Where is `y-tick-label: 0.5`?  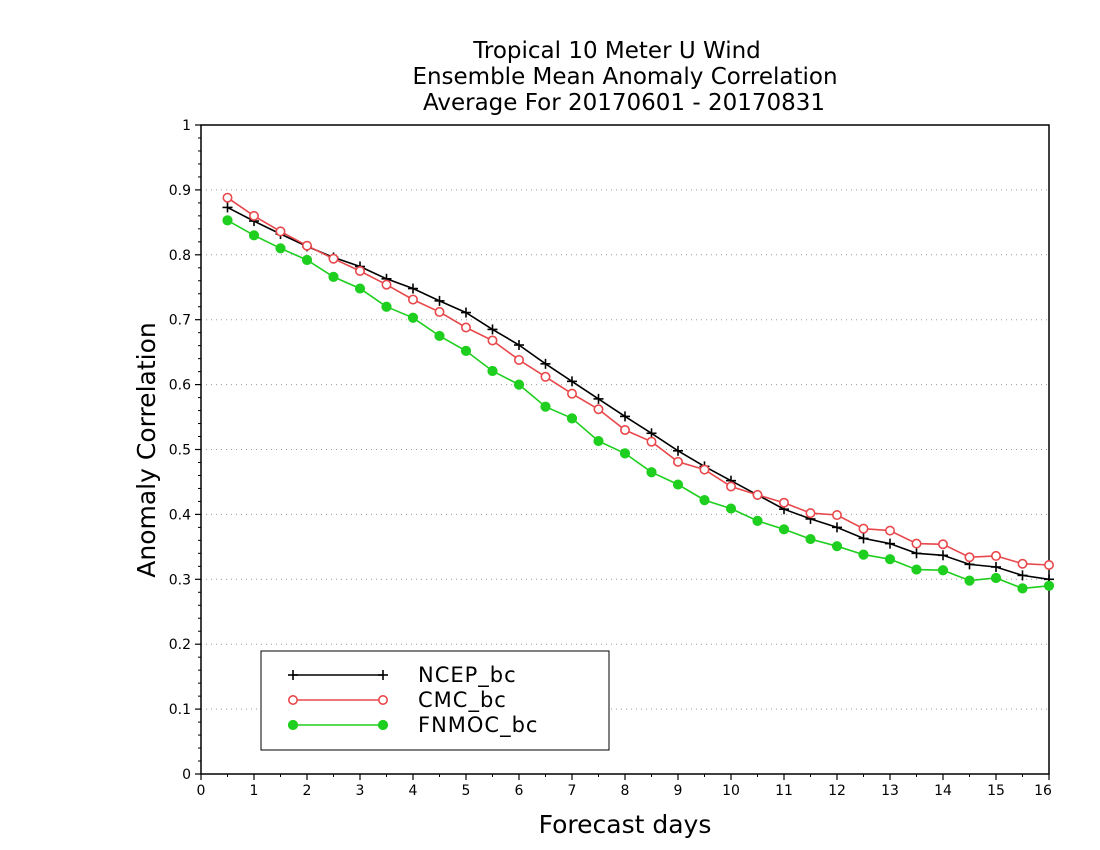
y-tick-label: 0.5 is located at coordinates (180, 451).